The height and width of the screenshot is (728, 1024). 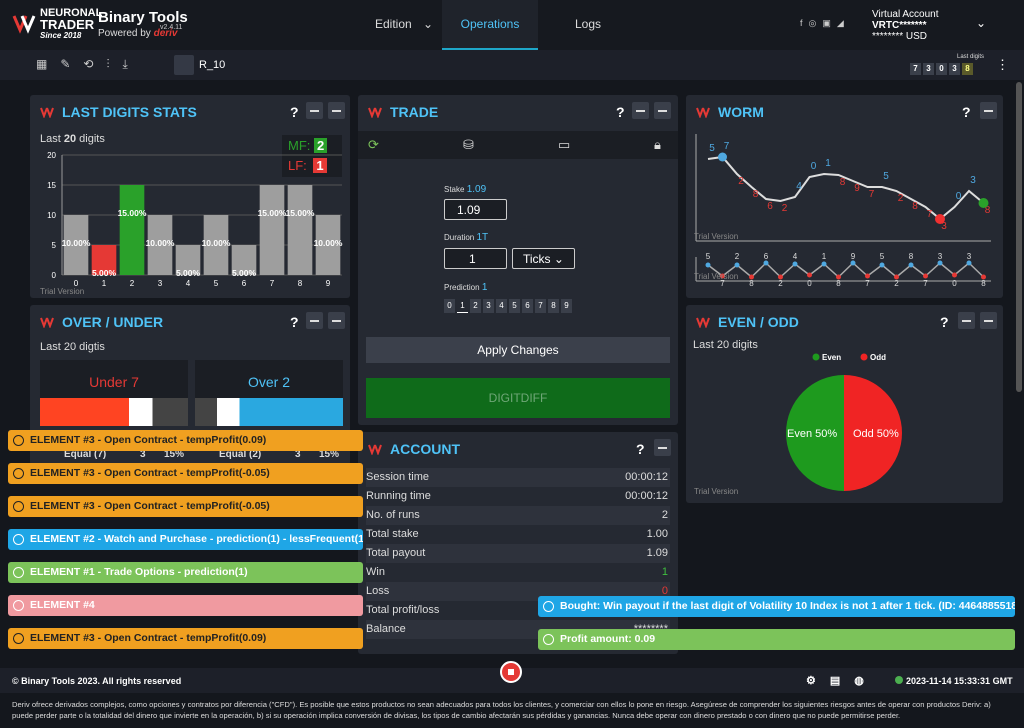 What do you see at coordinates (940, 256) in the screenshot?
I see `mini-digit: 3` at bounding box center [940, 256].